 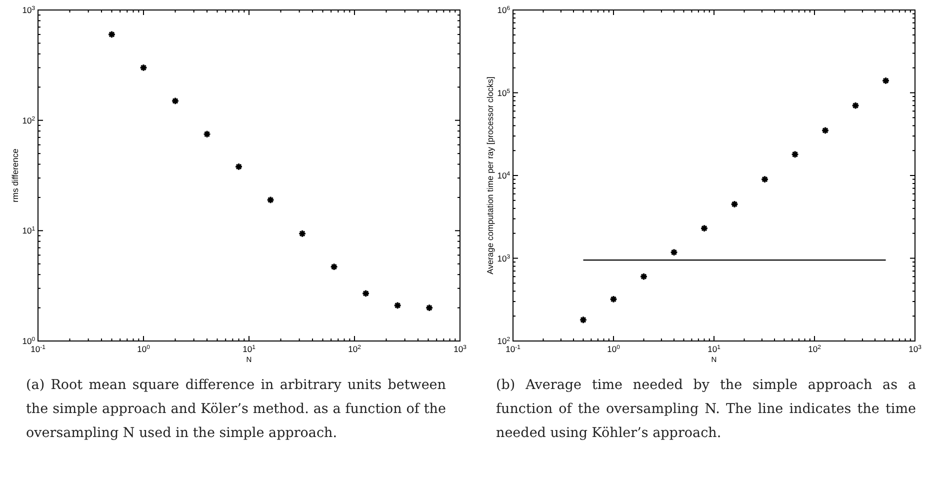 I want to click on y-tick-label: 10$^{4}$, so click(x=504, y=175).